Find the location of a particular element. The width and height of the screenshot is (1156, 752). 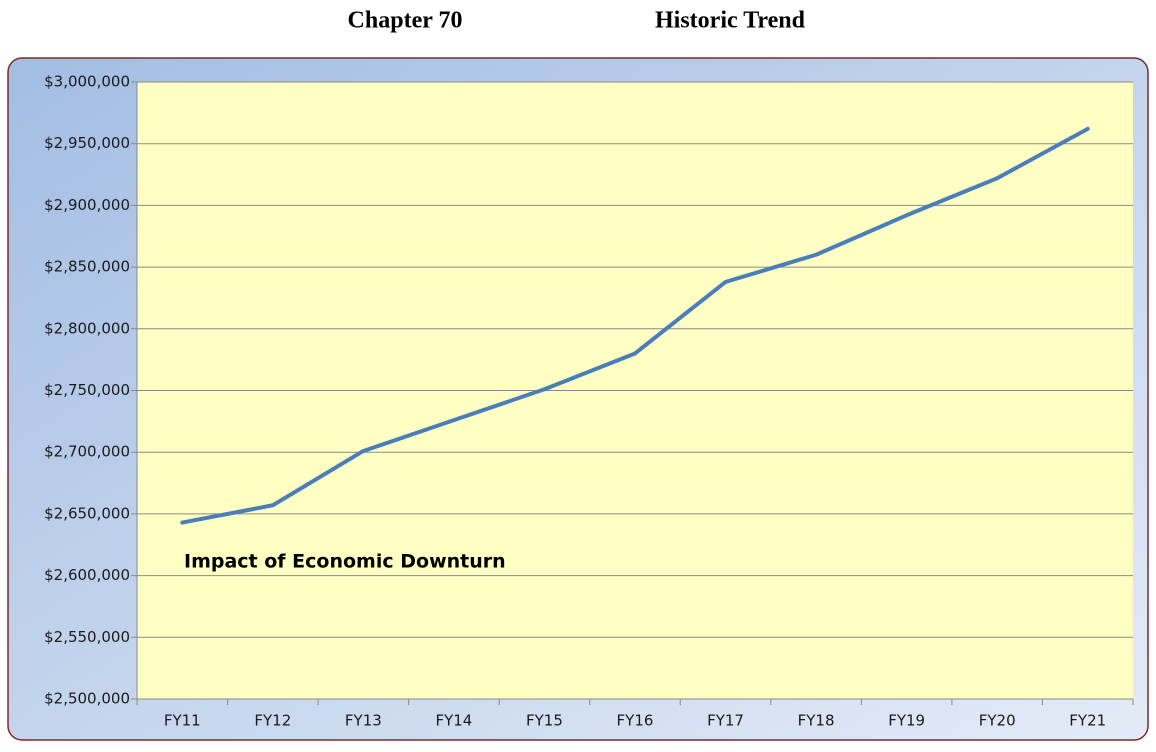

x-tick-label: FY13 is located at coordinates (363, 721).